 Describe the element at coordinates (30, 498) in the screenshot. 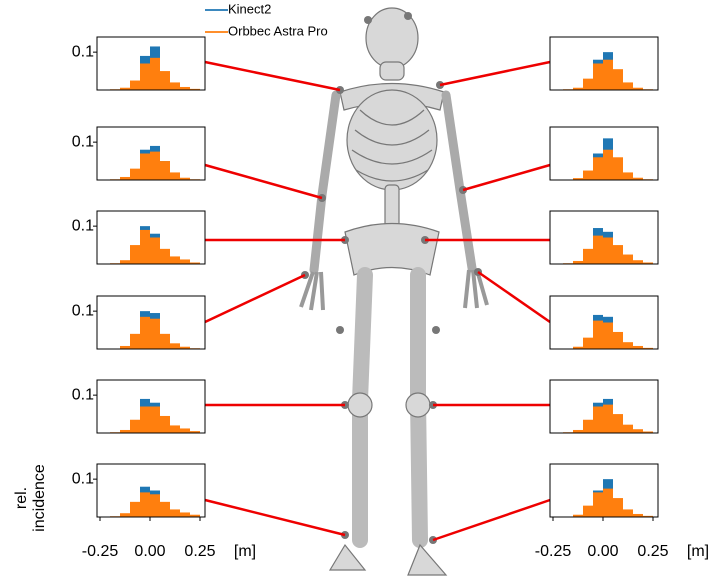

I see `y-axis-label: rel. incidence` at that location.